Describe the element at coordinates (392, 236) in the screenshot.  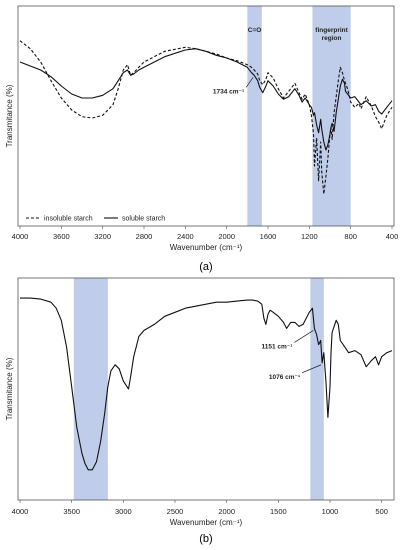
I see `x-tick-label: 400` at that location.